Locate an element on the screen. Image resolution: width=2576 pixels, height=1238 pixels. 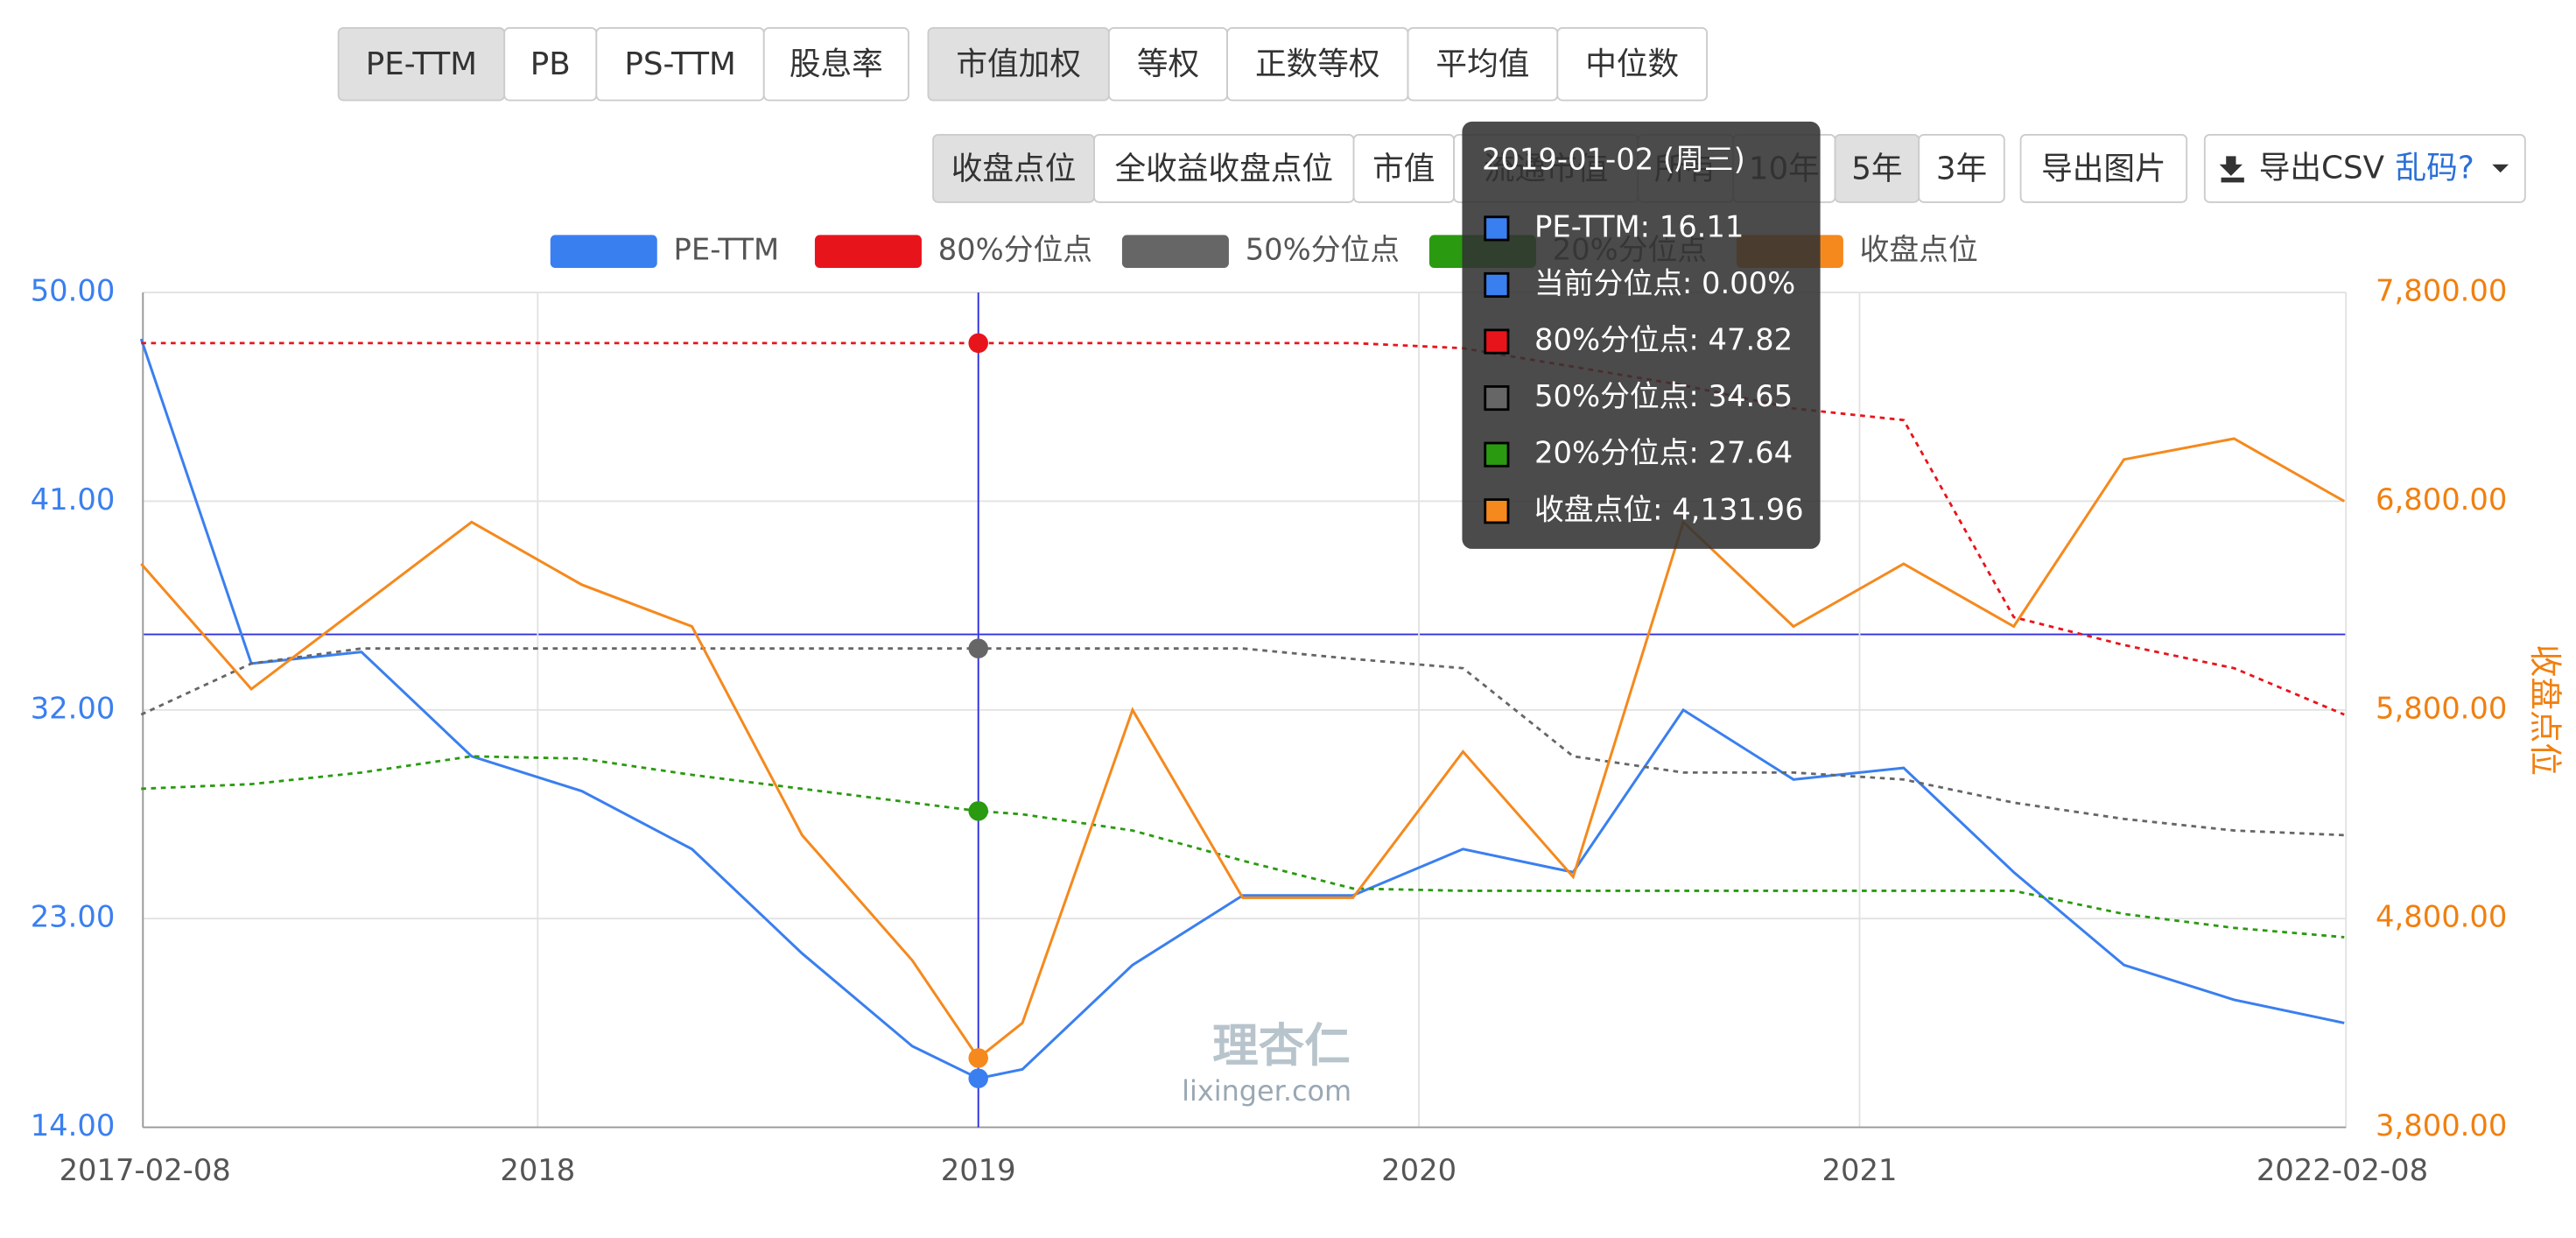
tooltip is located at coordinates (1641, 335).